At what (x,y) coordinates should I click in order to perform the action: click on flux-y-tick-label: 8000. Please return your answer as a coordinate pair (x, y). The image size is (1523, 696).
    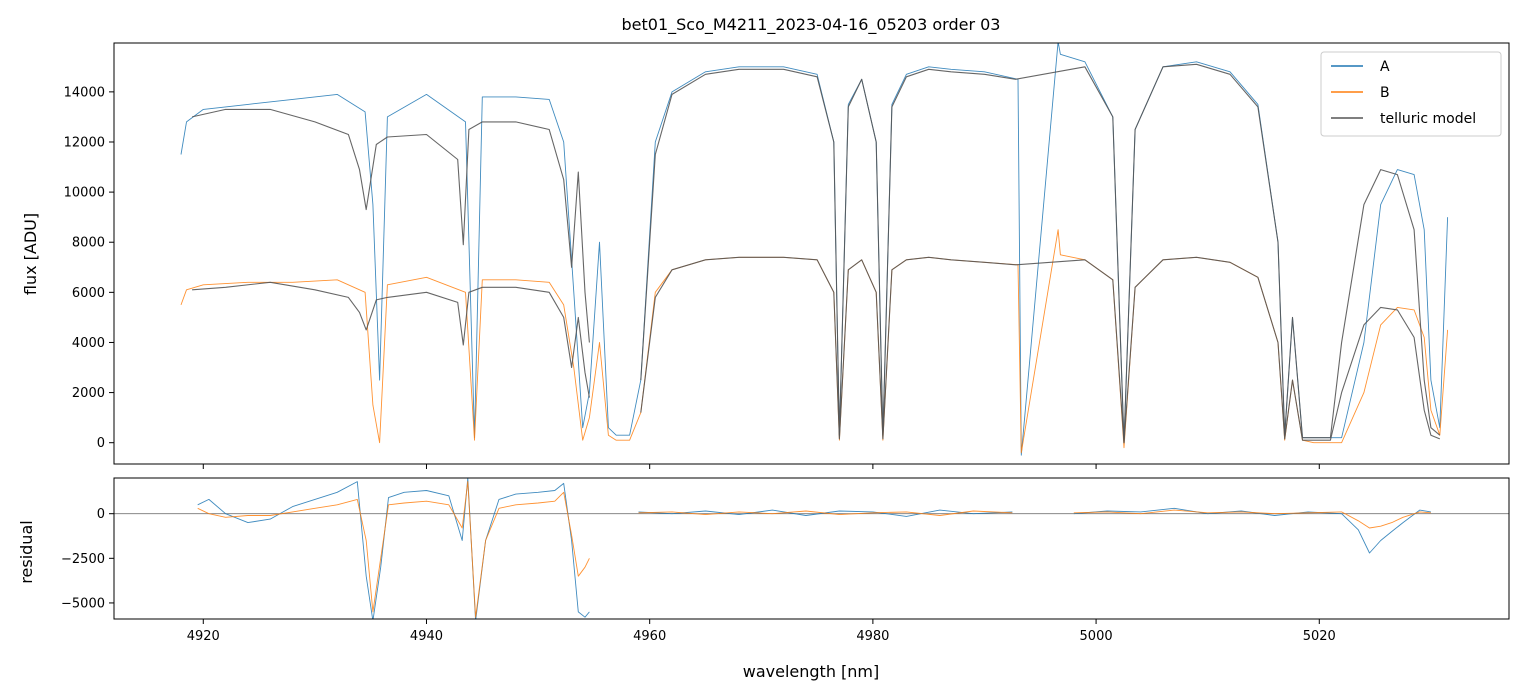
    Looking at the image, I should click on (88, 243).